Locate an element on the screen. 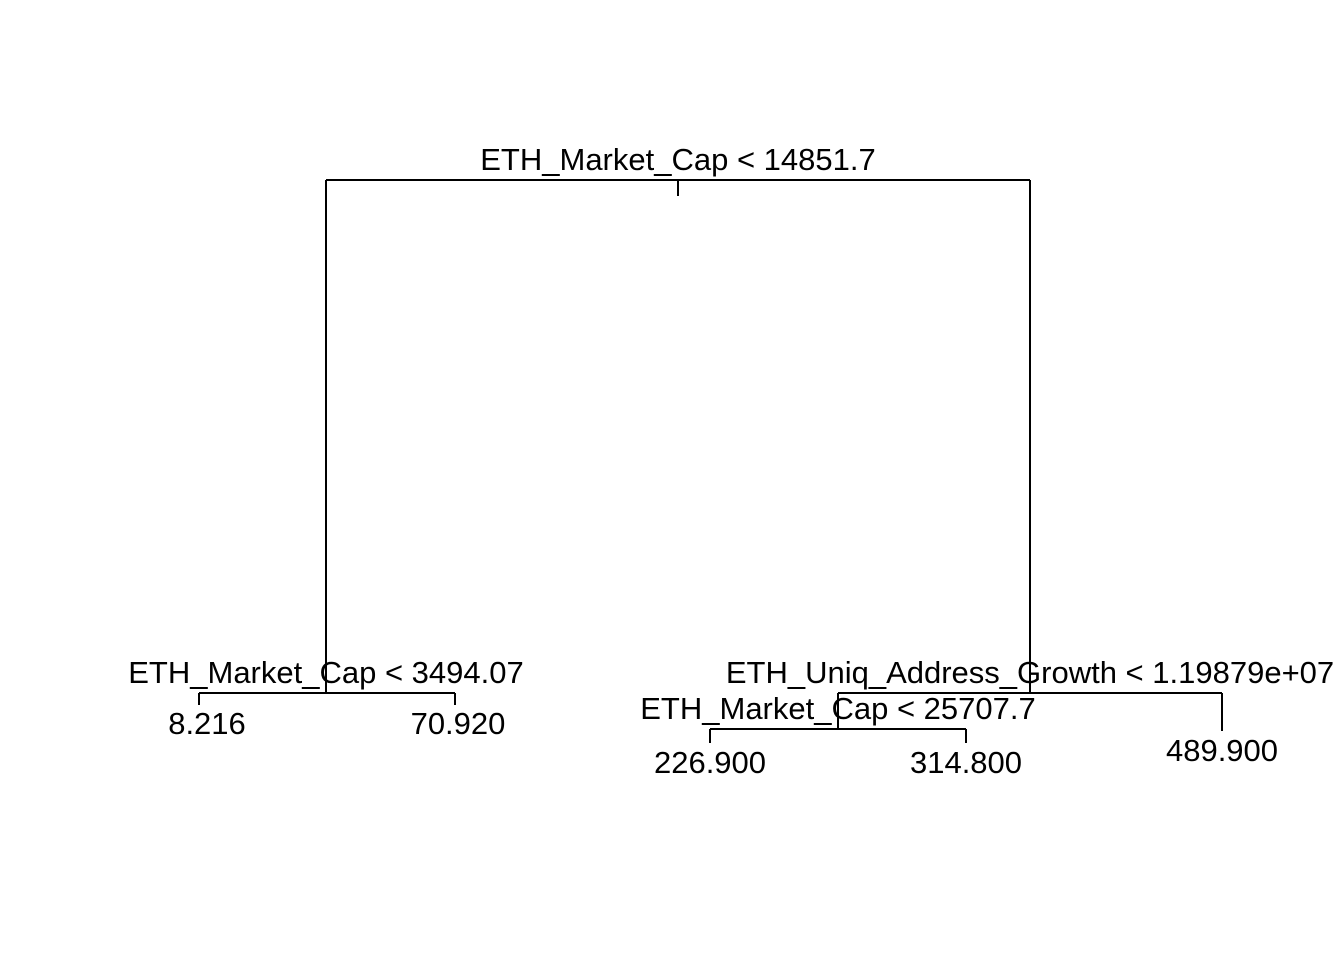 This screenshot has height=960, width=1344. leaf-node-8216: 8.216 is located at coordinates (207, 723).